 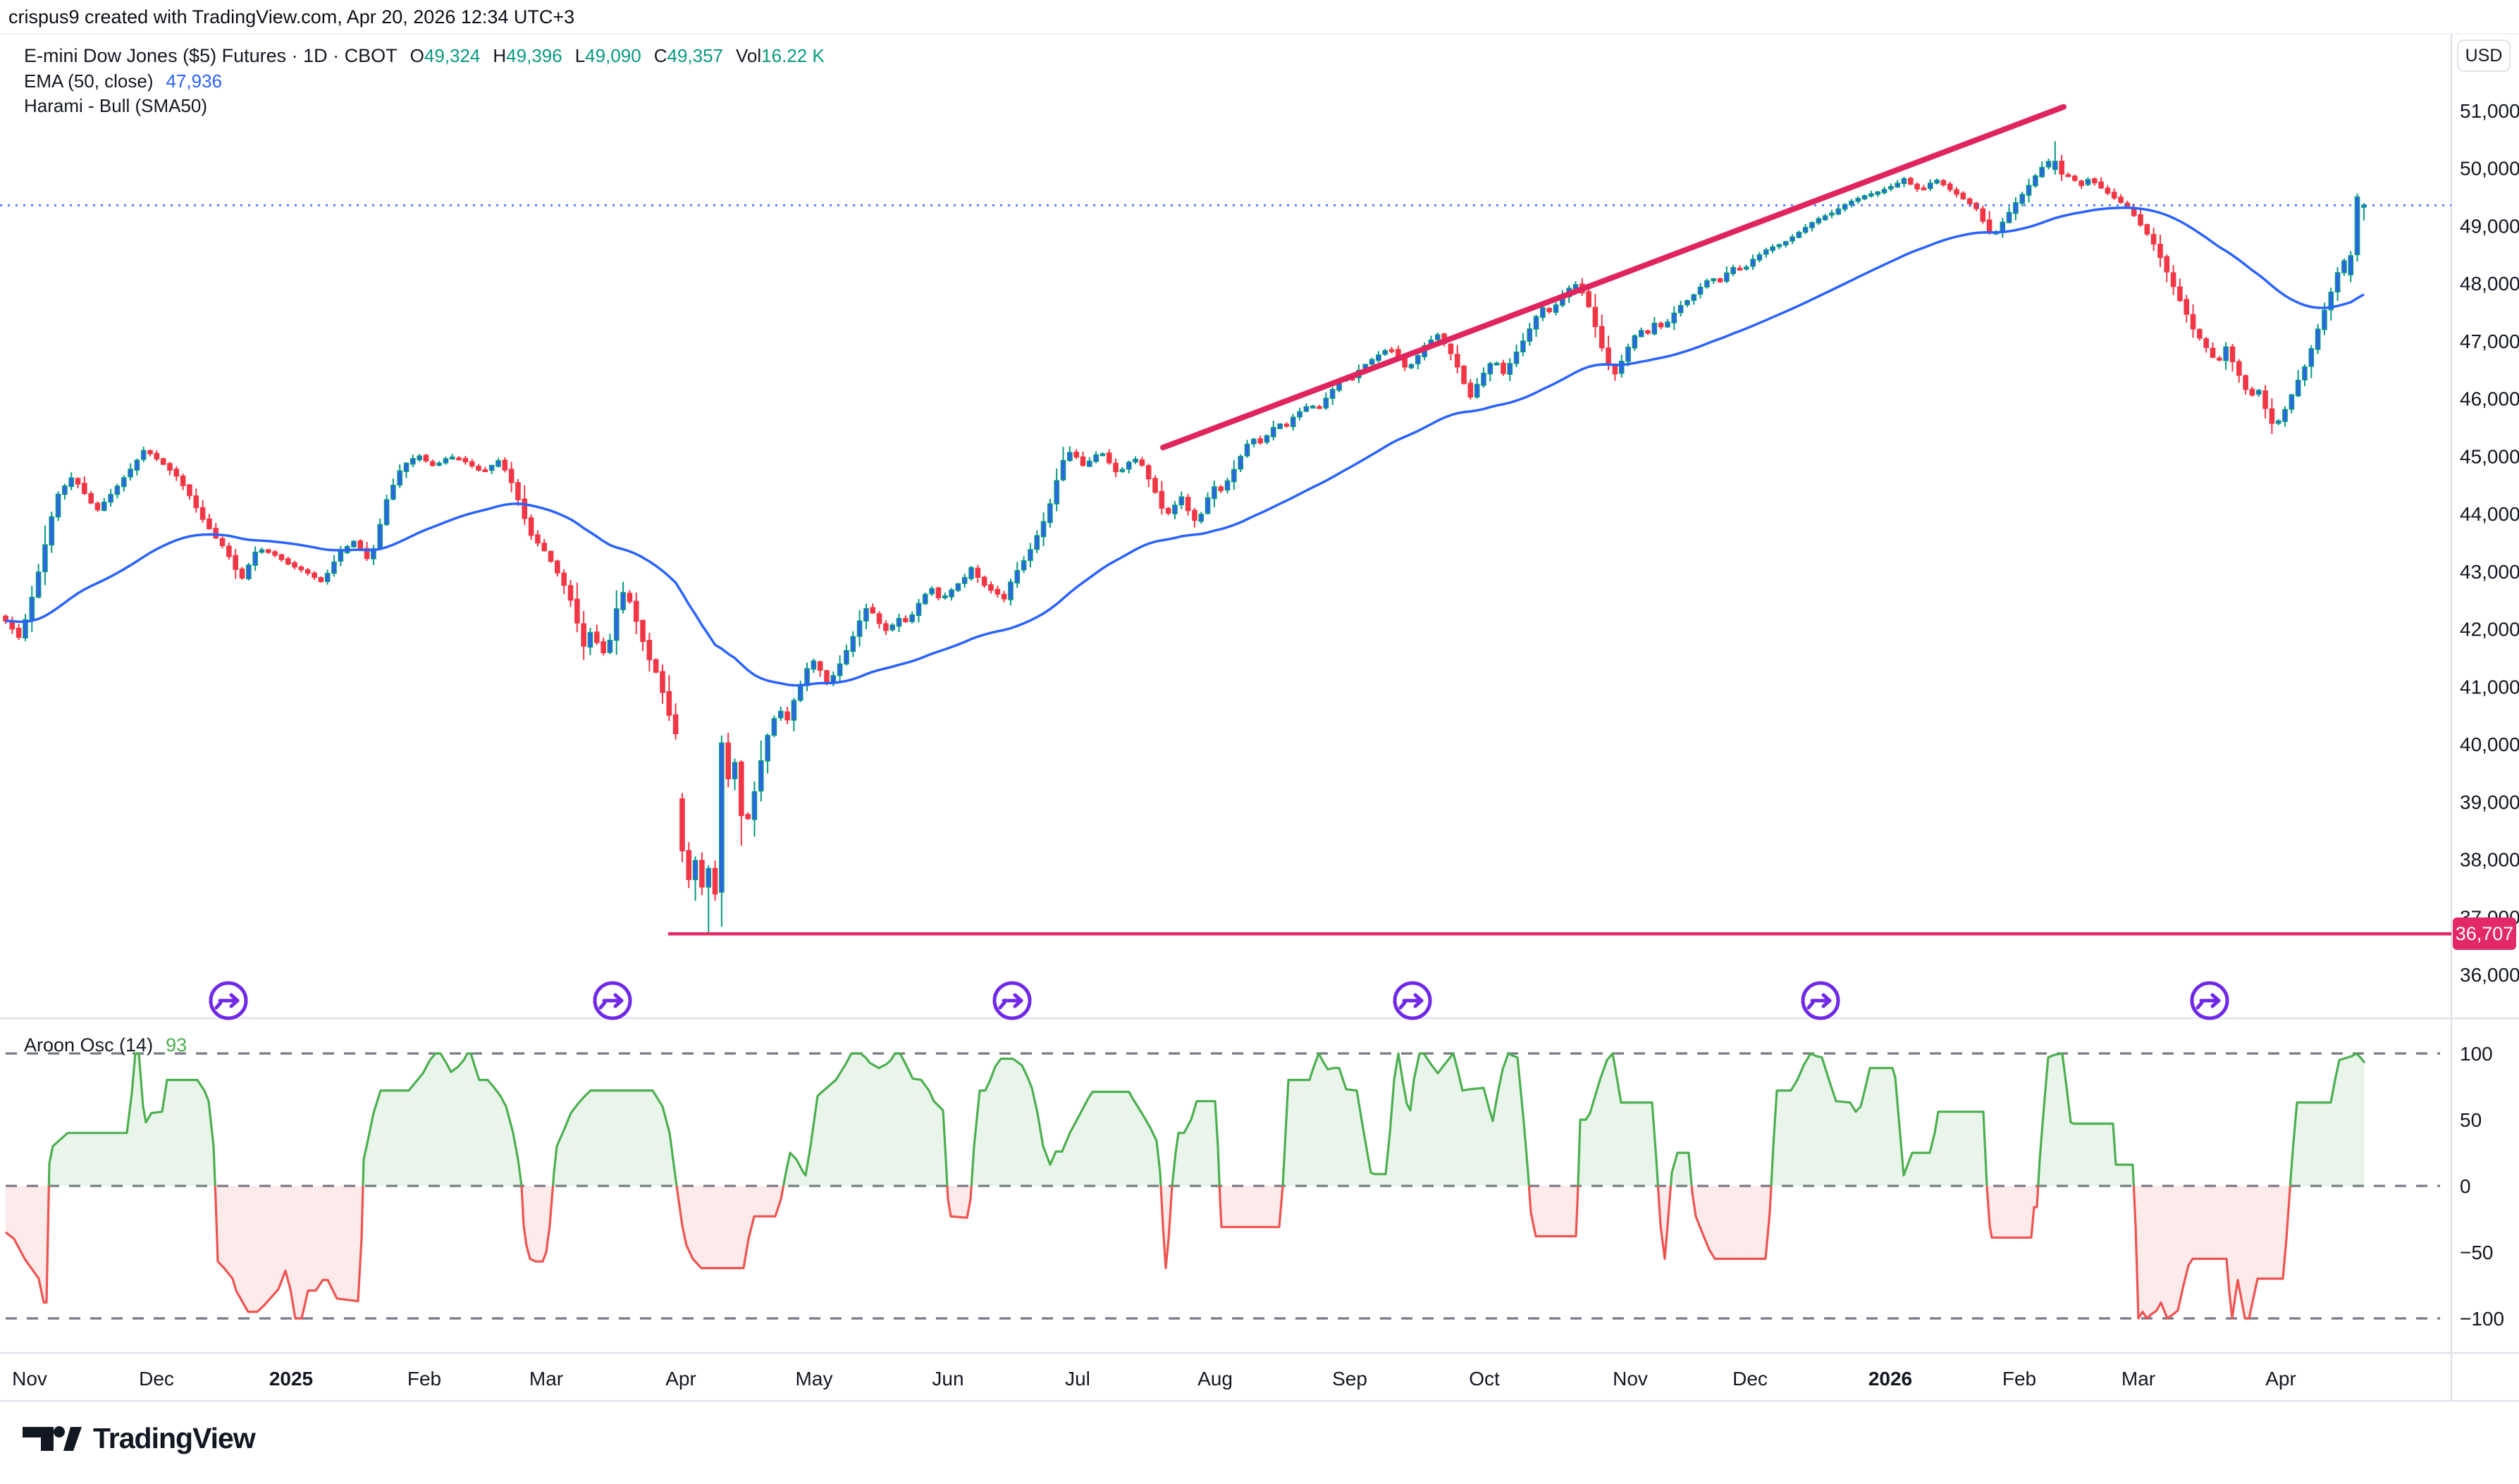 What do you see at coordinates (424, 106) in the screenshot?
I see `harami-legend-row: Harami - Bull (SMA50)` at bounding box center [424, 106].